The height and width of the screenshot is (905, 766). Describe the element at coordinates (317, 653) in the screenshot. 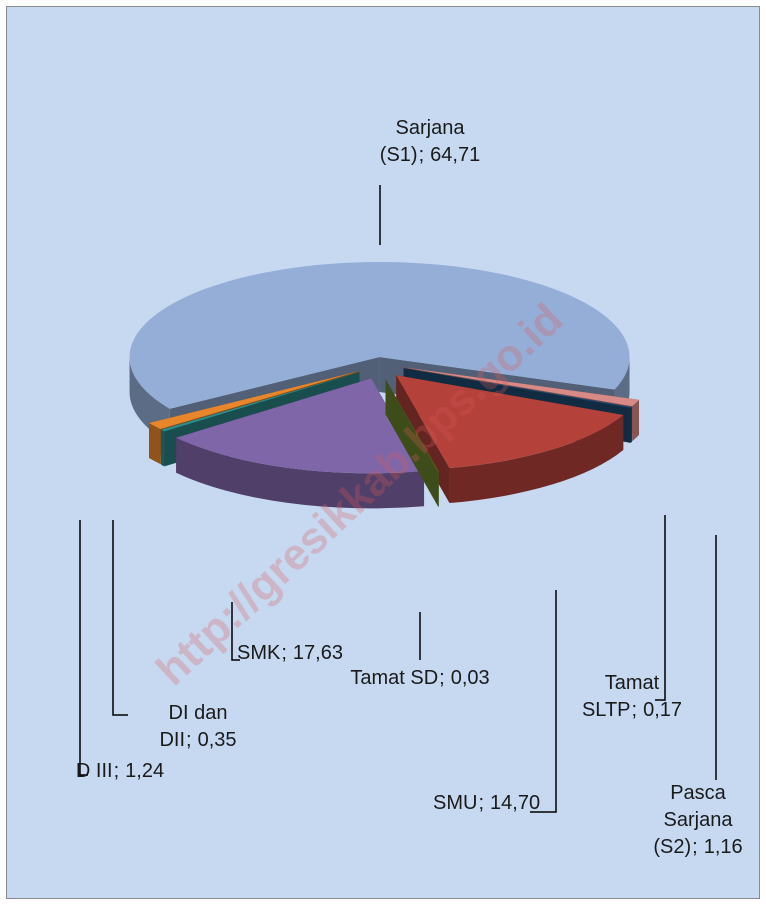

I see `value-label: 17,63` at that location.